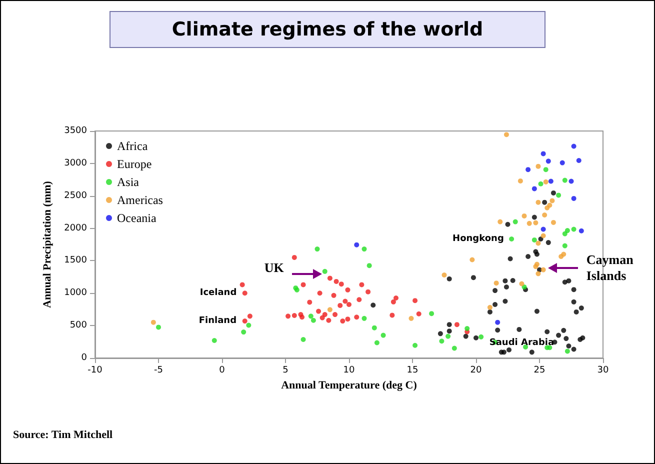  I want to click on annotation: Finland, so click(217, 321).